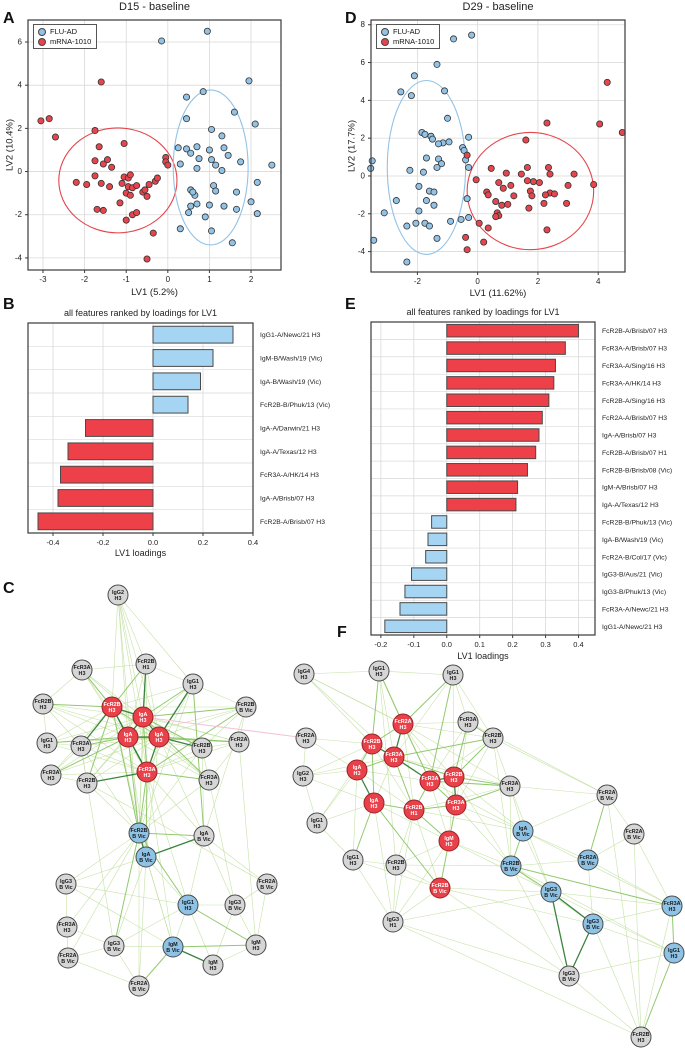 The width and height of the screenshot is (685, 1048). I want to click on svg-text: 4, so click(20, 85).